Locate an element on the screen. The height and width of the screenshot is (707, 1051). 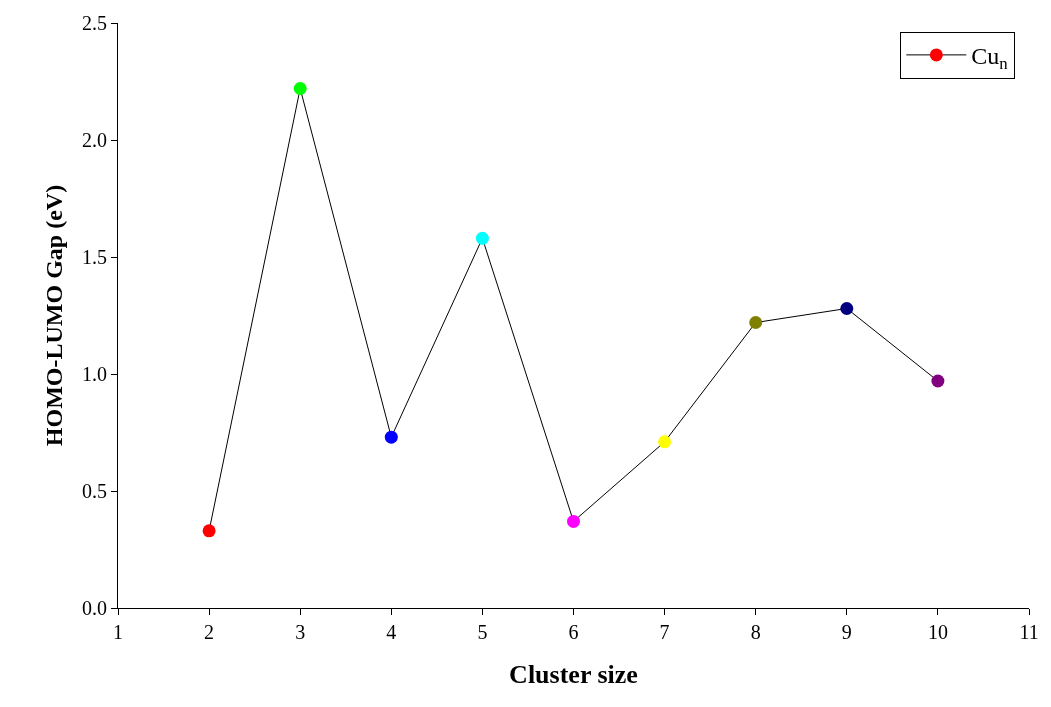
x-tick-label: 7 is located at coordinates (664, 632).